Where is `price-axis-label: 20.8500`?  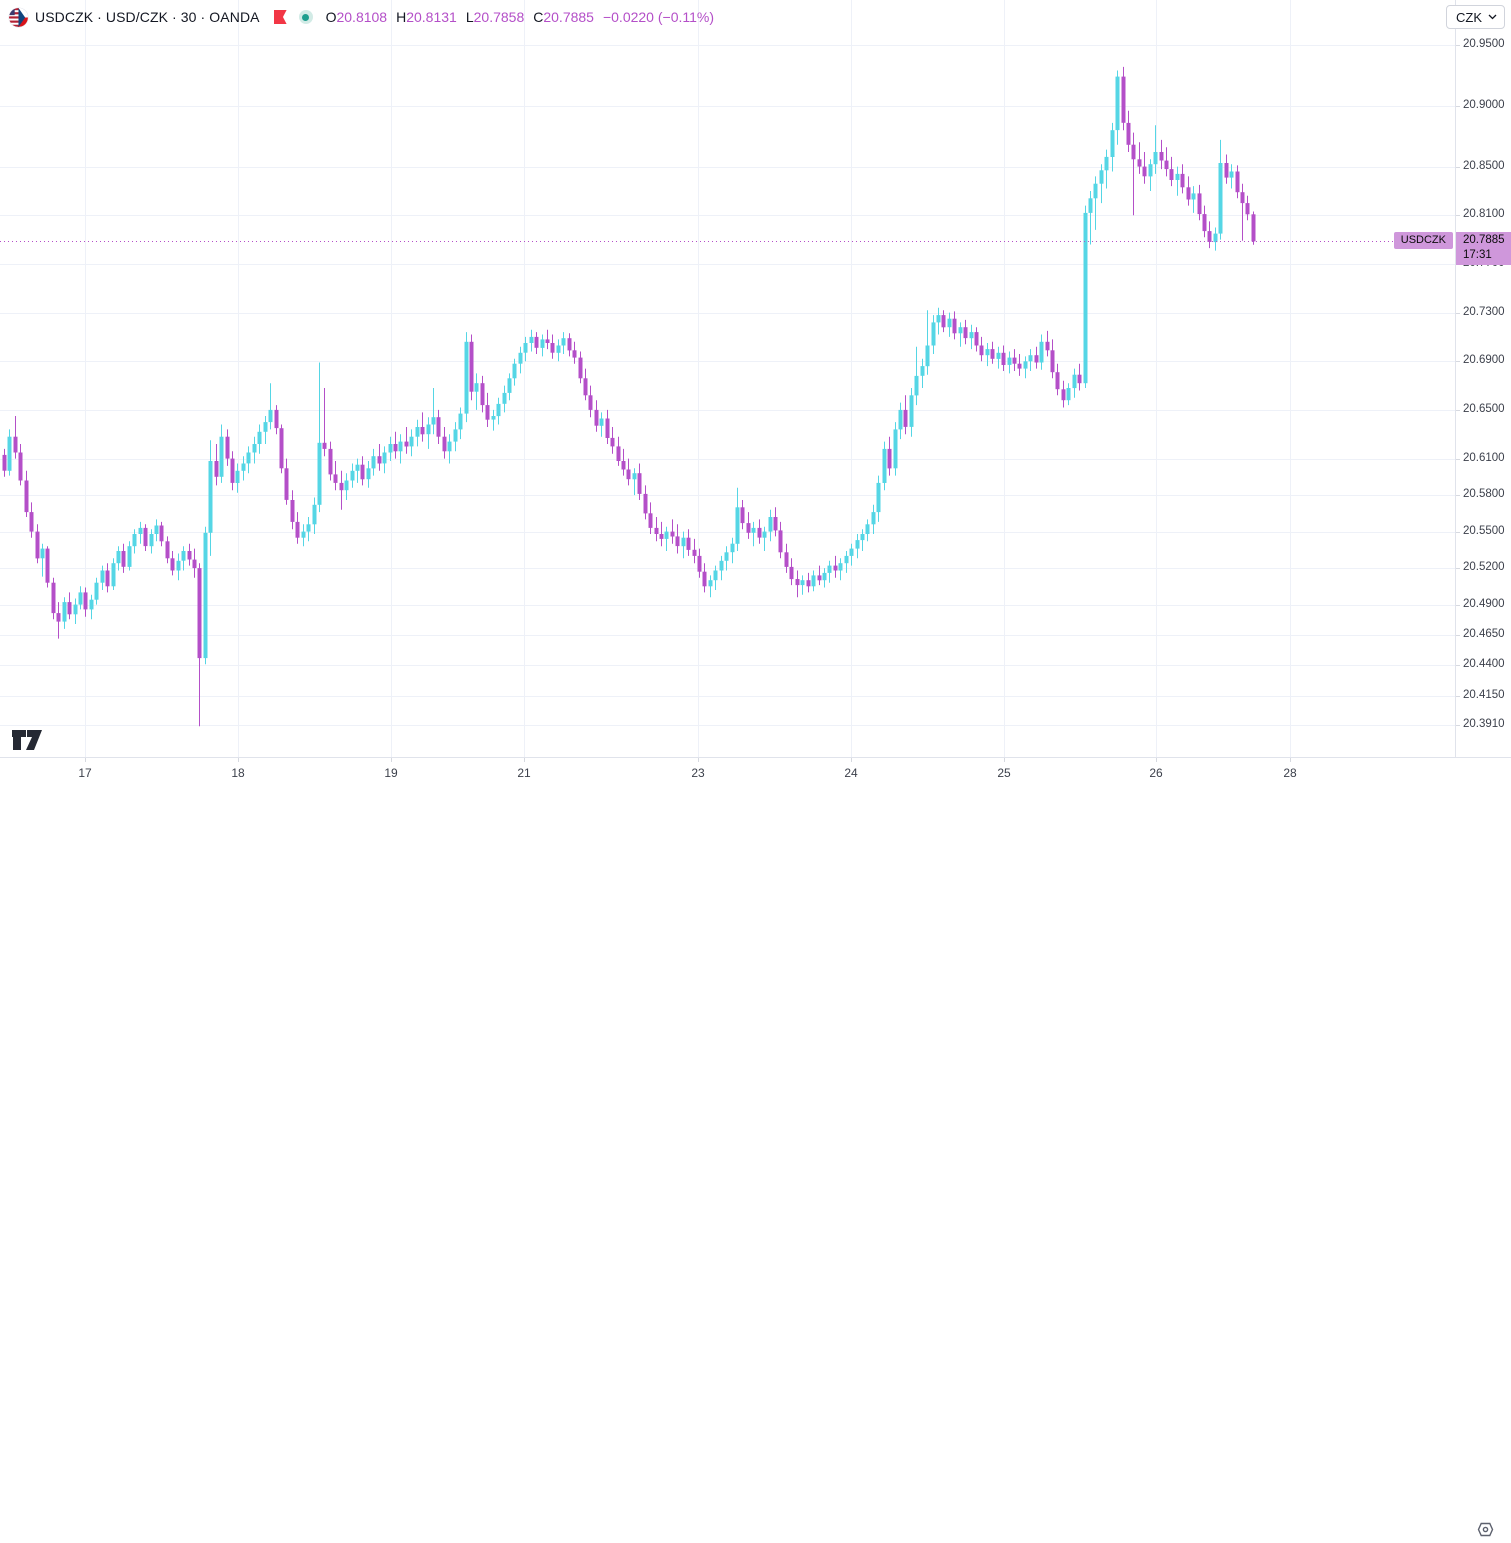
price-axis-label: 20.8500 is located at coordinates (1484, 165).